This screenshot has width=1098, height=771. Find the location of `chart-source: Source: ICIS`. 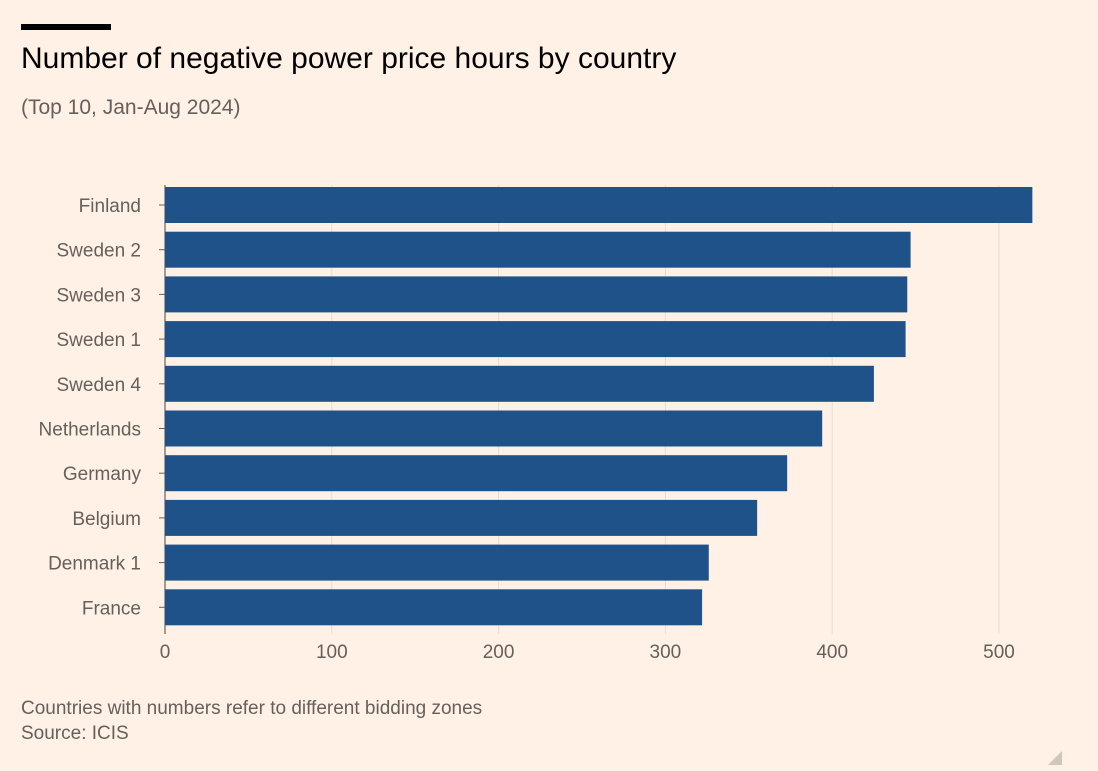

chart-source: Source: ICIS is located at coordinates (75, 733).